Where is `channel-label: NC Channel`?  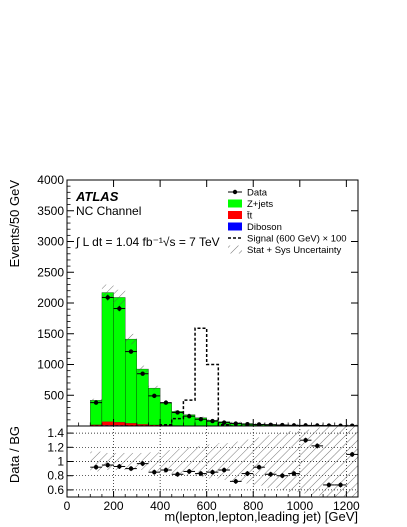
channel-label: NC Channel is located at coordinates (108, 211).